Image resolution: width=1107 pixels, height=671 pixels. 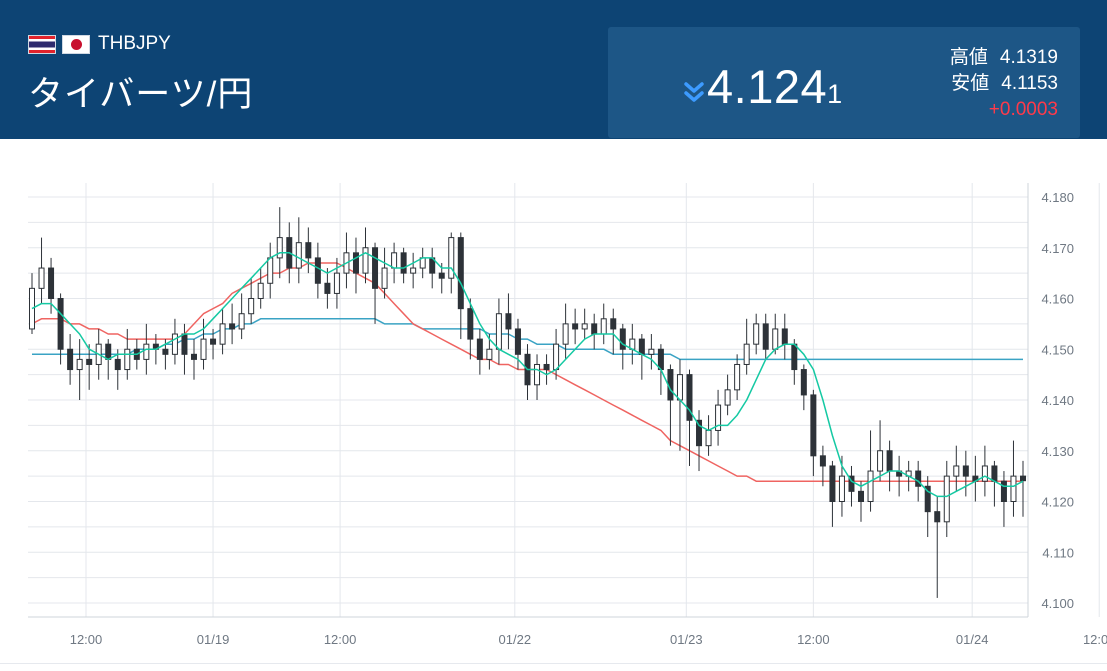 What do you see at coordinates (970, 83) in the screenshot?
I see `low-label: 安値` at bounding box center [970, 83].